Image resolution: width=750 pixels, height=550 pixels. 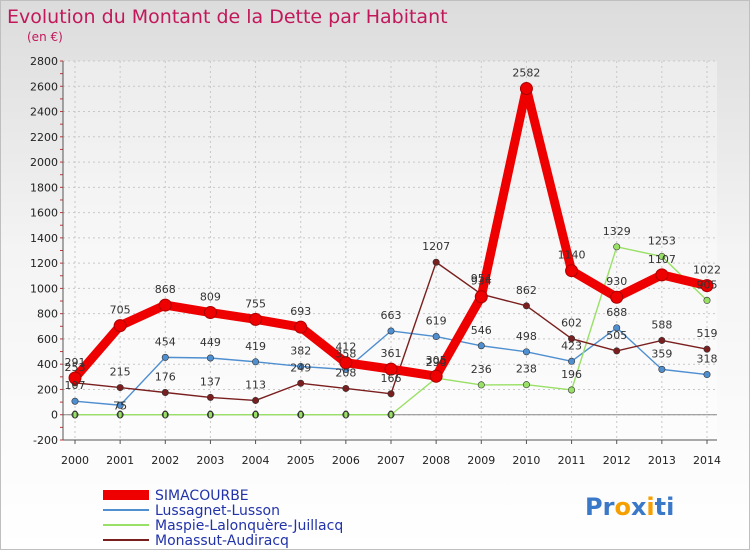 I want to click on data-label-0: 934, so click(x=481, y=281).